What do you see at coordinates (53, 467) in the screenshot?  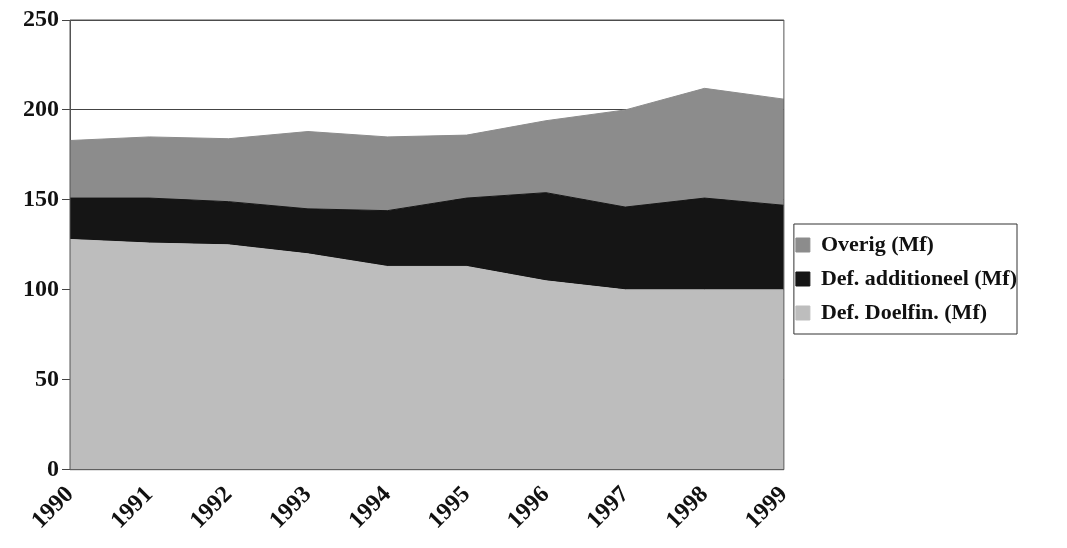 I see `y-tick-label: 0` at bounding box center [53, 467].